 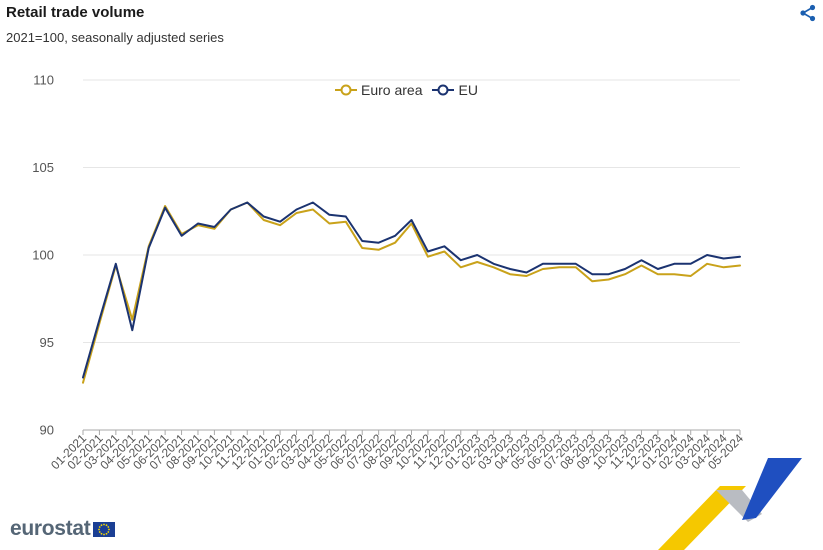 I want to click on eu-marker-icon, so click(x=443, y=90).